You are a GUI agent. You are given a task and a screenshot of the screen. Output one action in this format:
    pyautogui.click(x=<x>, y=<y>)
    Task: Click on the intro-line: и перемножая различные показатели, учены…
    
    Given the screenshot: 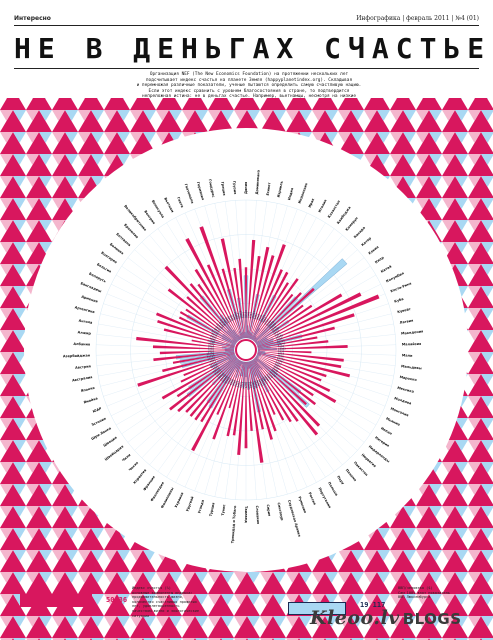 What is the action you would take?
    pyautogui.click(x=249, y=86)
    